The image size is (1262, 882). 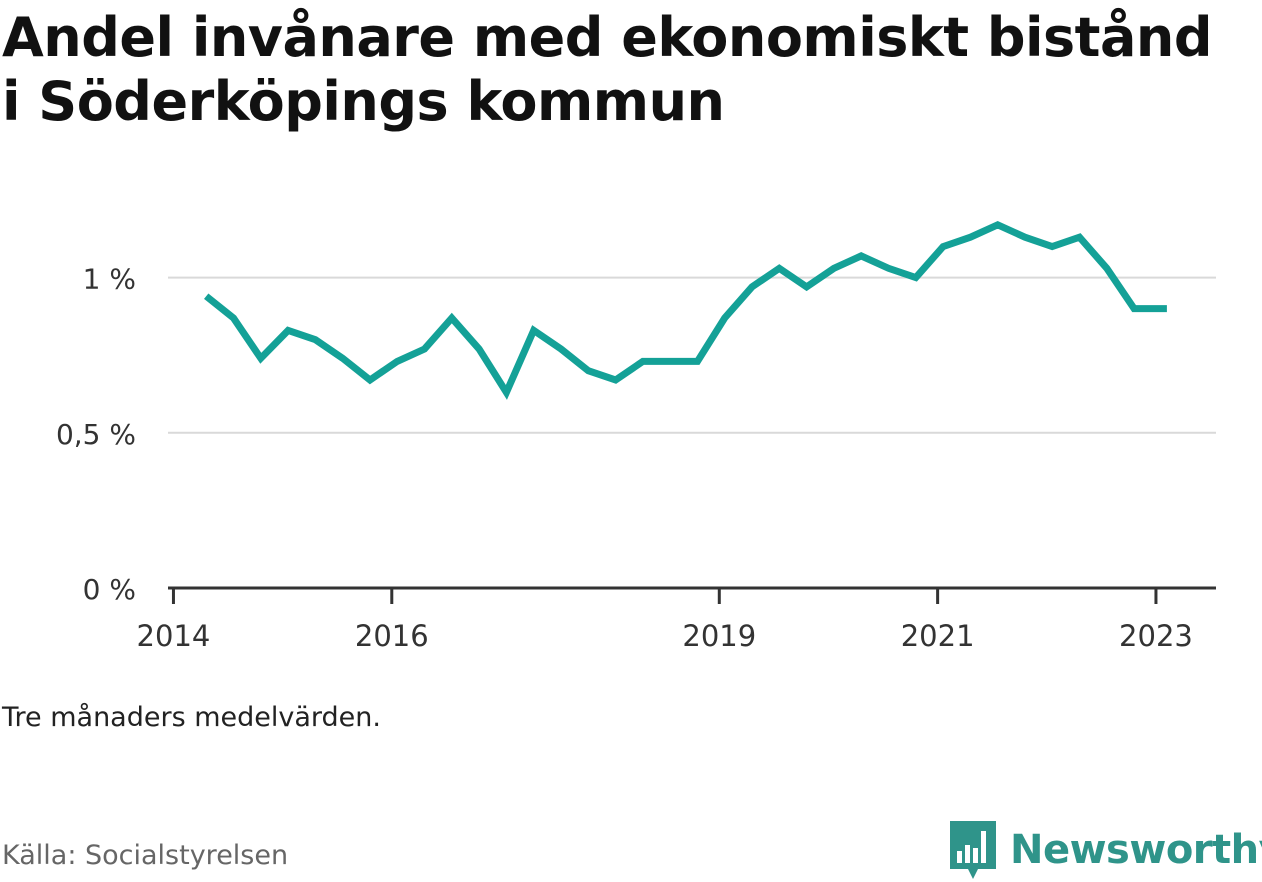 I want to click on x-tick-label: 2021, so click(x=938, y=636).